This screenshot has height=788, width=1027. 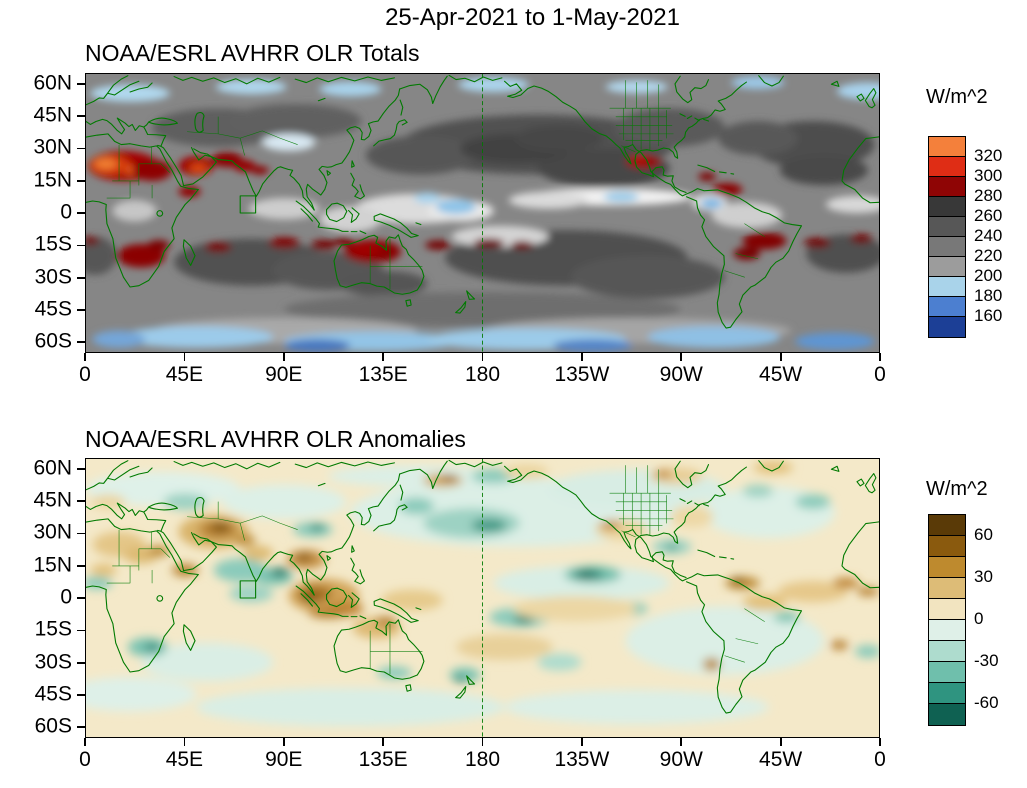 I want to click on colorbar-tick-label: 160, so click(x=988, y=315).